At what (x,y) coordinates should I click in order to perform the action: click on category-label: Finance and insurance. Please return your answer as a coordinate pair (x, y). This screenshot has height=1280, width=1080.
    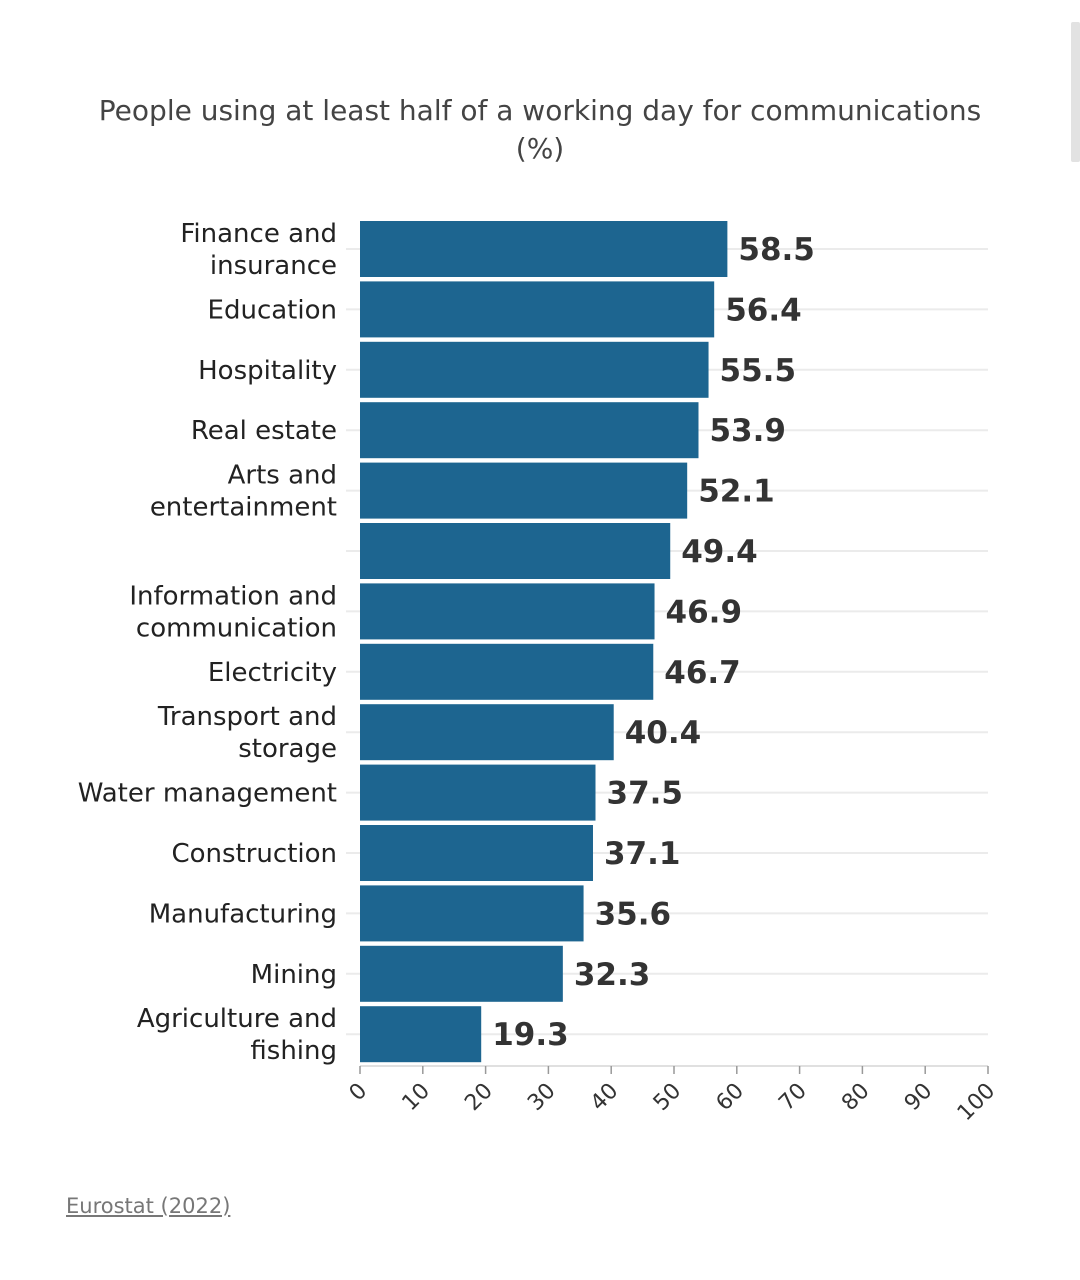
    Looking at the image, I should click on (258, 250).